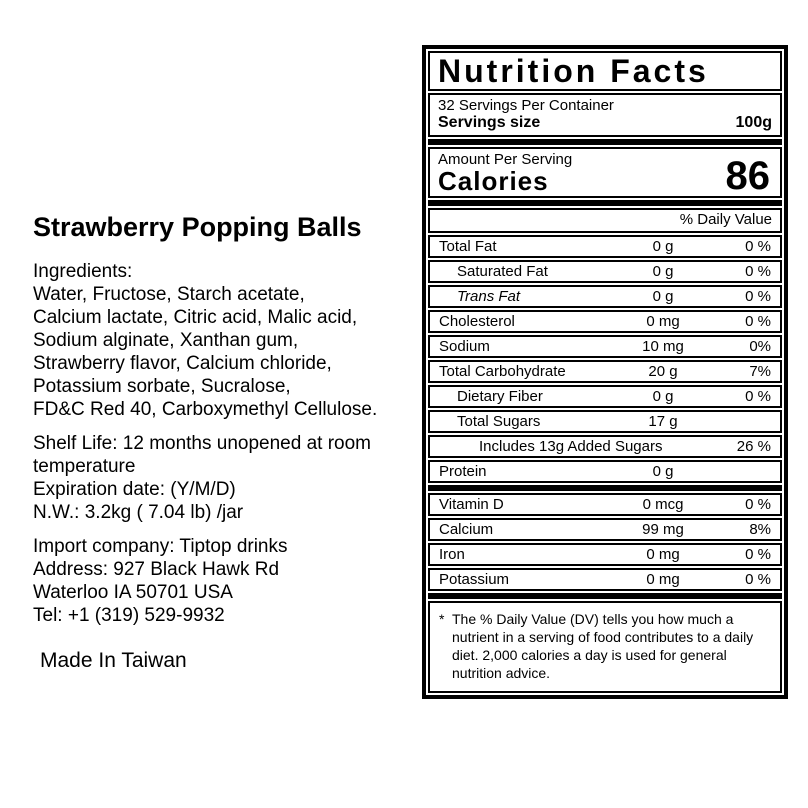 The image size is (808, 808). I want to click on nutrient-row-total-carbohydrate: Total Carbohydrate 20 g 7%, so click(605, 371).